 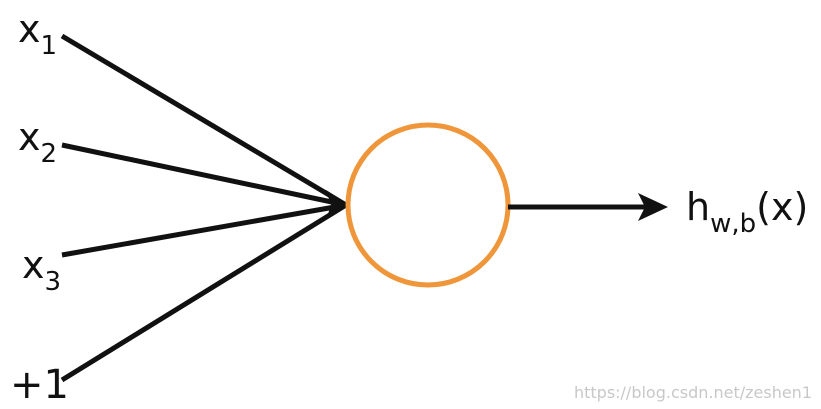 What do you see at coordinates (37, 34) in the screenshot?
I see `input-label-x1: x1` at bounding box center [37, 34].